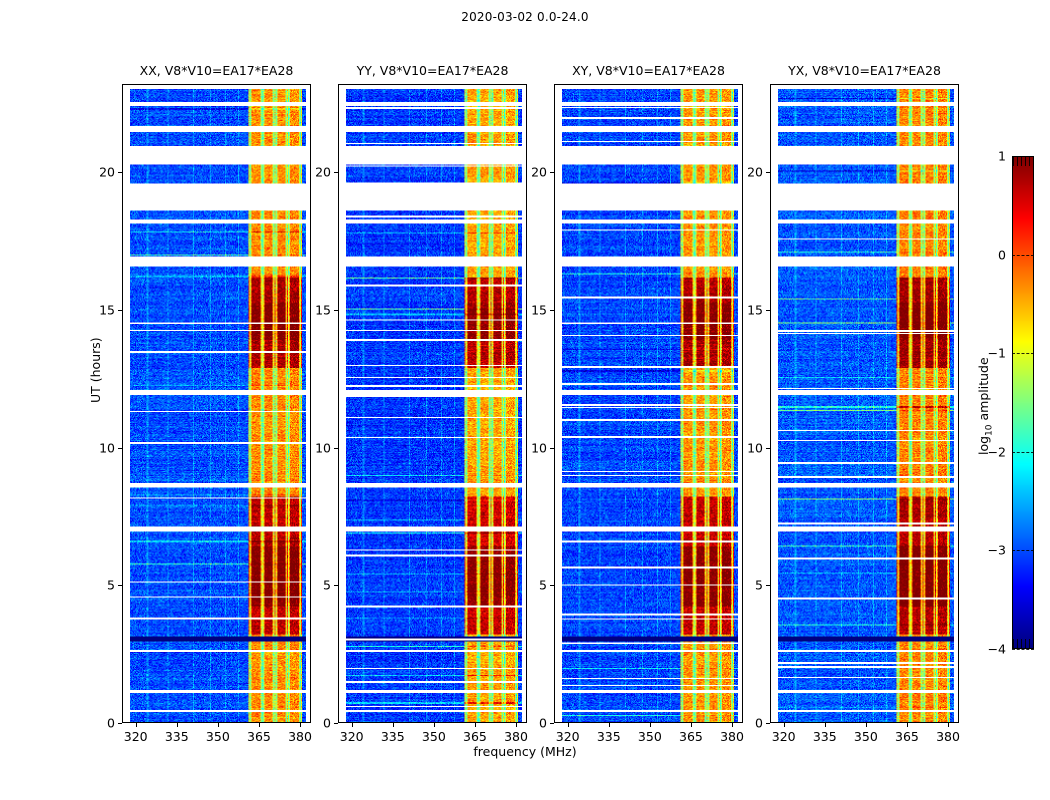 The width and height of the screenshot is (1050, 800). Describe the element at coordinates (107, 310) in the screenshot. I see `panel-xx-ytick-label: 15` at that location.